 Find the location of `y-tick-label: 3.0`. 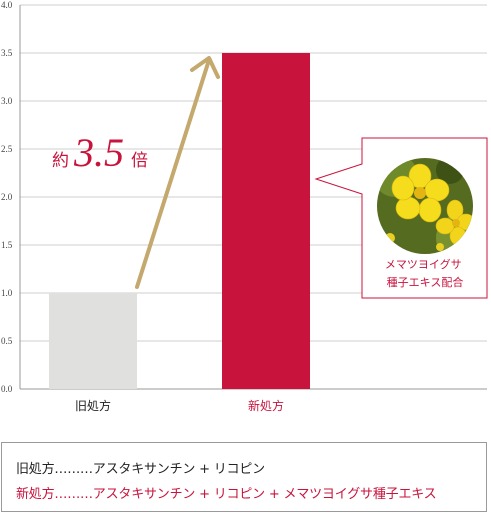

y-tick-label: 3.0 is located at coordinates (7, 101).